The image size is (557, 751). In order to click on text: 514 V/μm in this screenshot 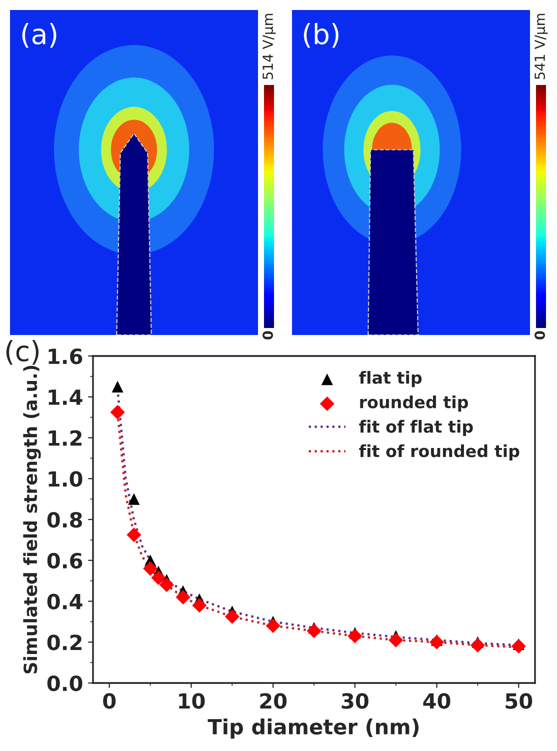, I will do `click(269, 47)`.